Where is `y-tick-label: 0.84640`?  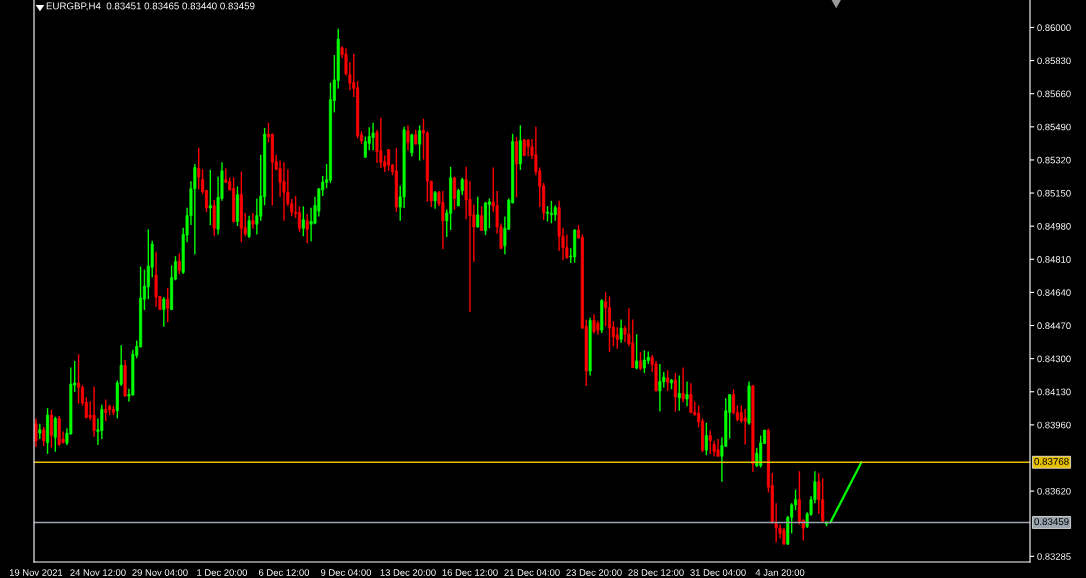
y-tick-label: 0.84640 is located at coordinates (1054, 292).